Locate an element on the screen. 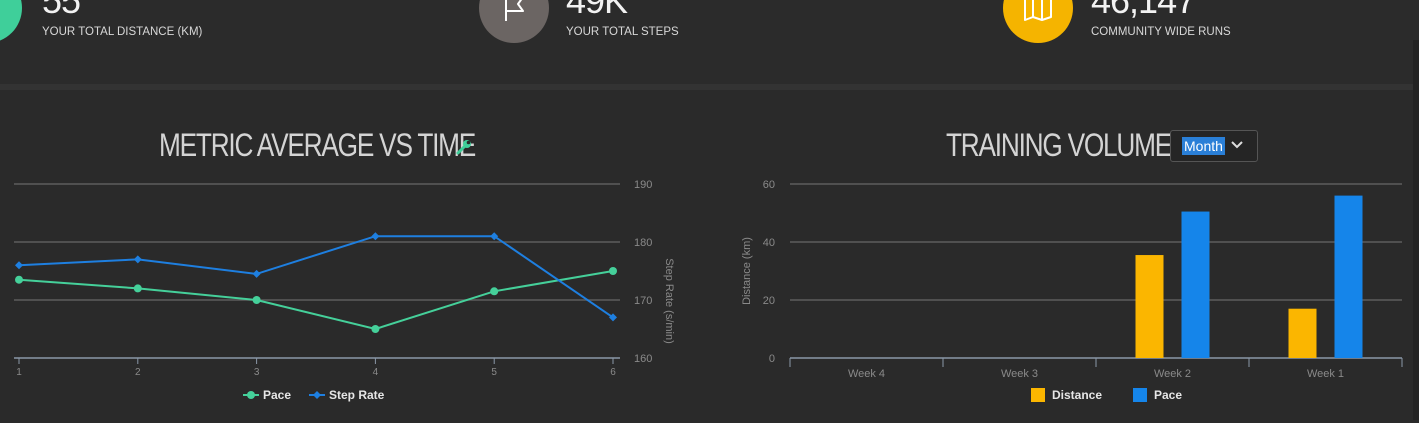 The width and height of the screenshot is (1419, 423). x-tick-label: Week 1 is located at coordinates (1325, 374).